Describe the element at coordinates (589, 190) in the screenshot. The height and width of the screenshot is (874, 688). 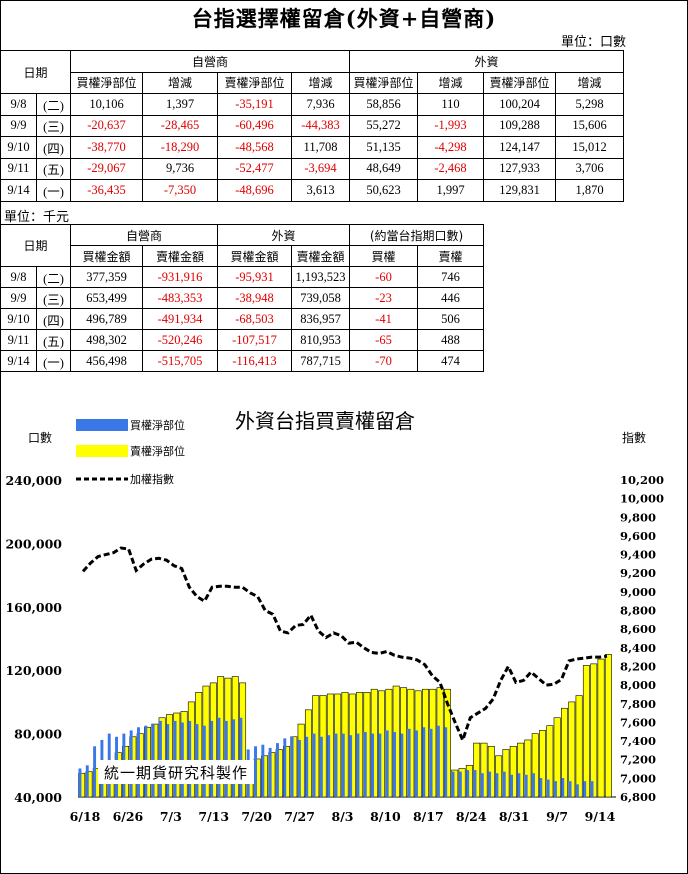
I see `table-cell: 1,870` at that location.